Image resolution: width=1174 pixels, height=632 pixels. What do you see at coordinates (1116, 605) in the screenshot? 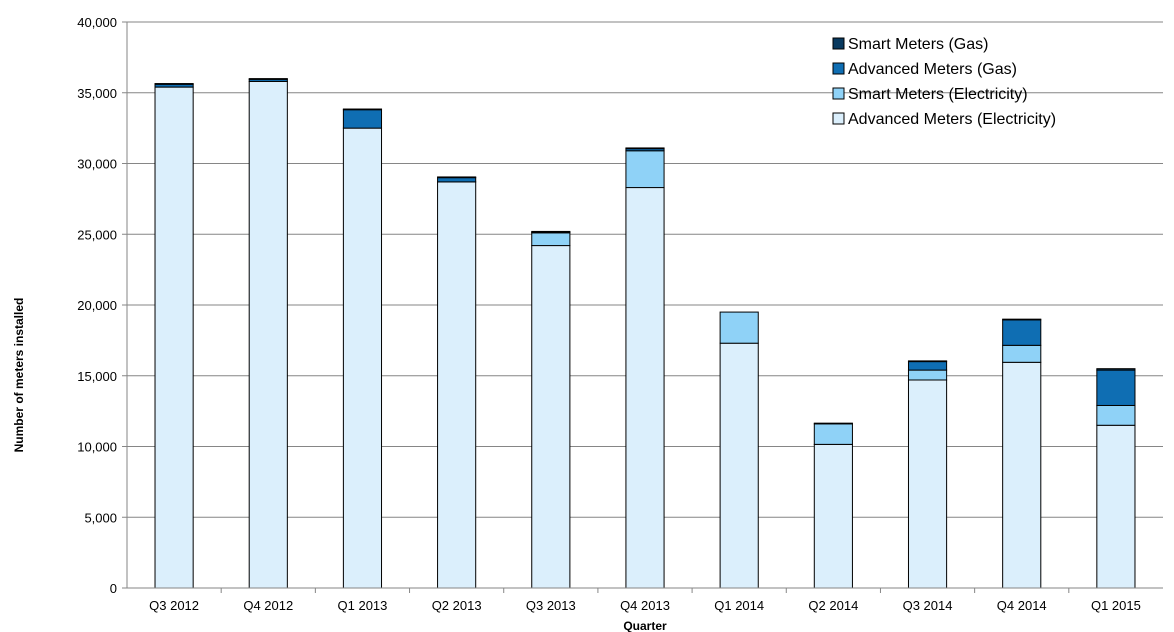
I see `x-tick-label: Q1 2015` at bounding box center [1116, 605].